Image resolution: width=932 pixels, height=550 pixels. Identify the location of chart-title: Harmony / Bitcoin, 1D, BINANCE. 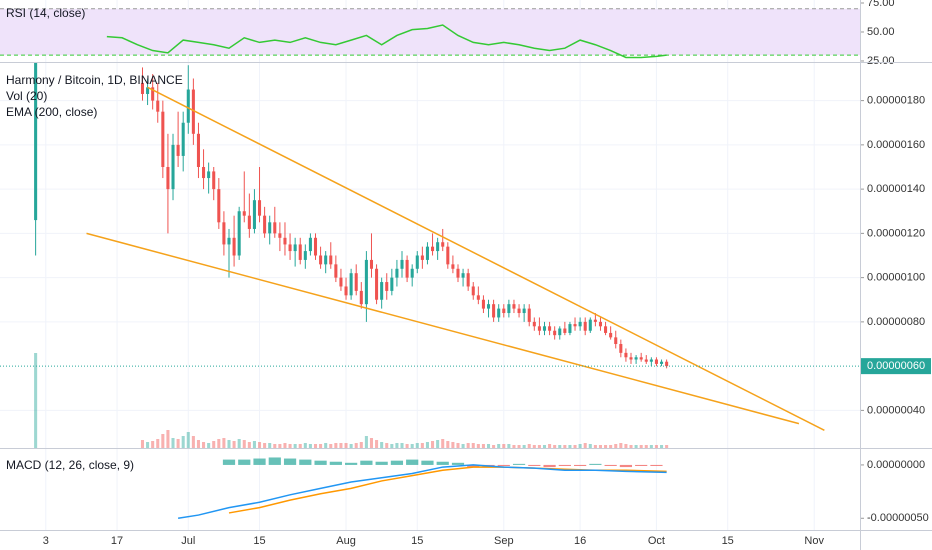
(94, 80).